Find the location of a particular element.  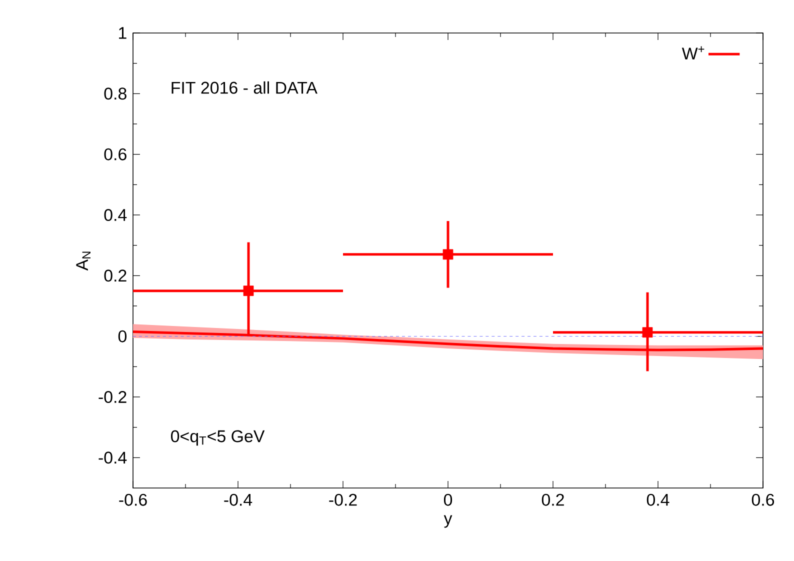

y-tick-label: 0 is located at coordinates (122, 336).